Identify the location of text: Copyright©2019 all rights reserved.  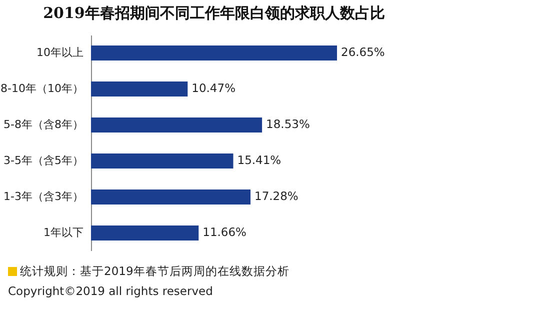
(110, 291).